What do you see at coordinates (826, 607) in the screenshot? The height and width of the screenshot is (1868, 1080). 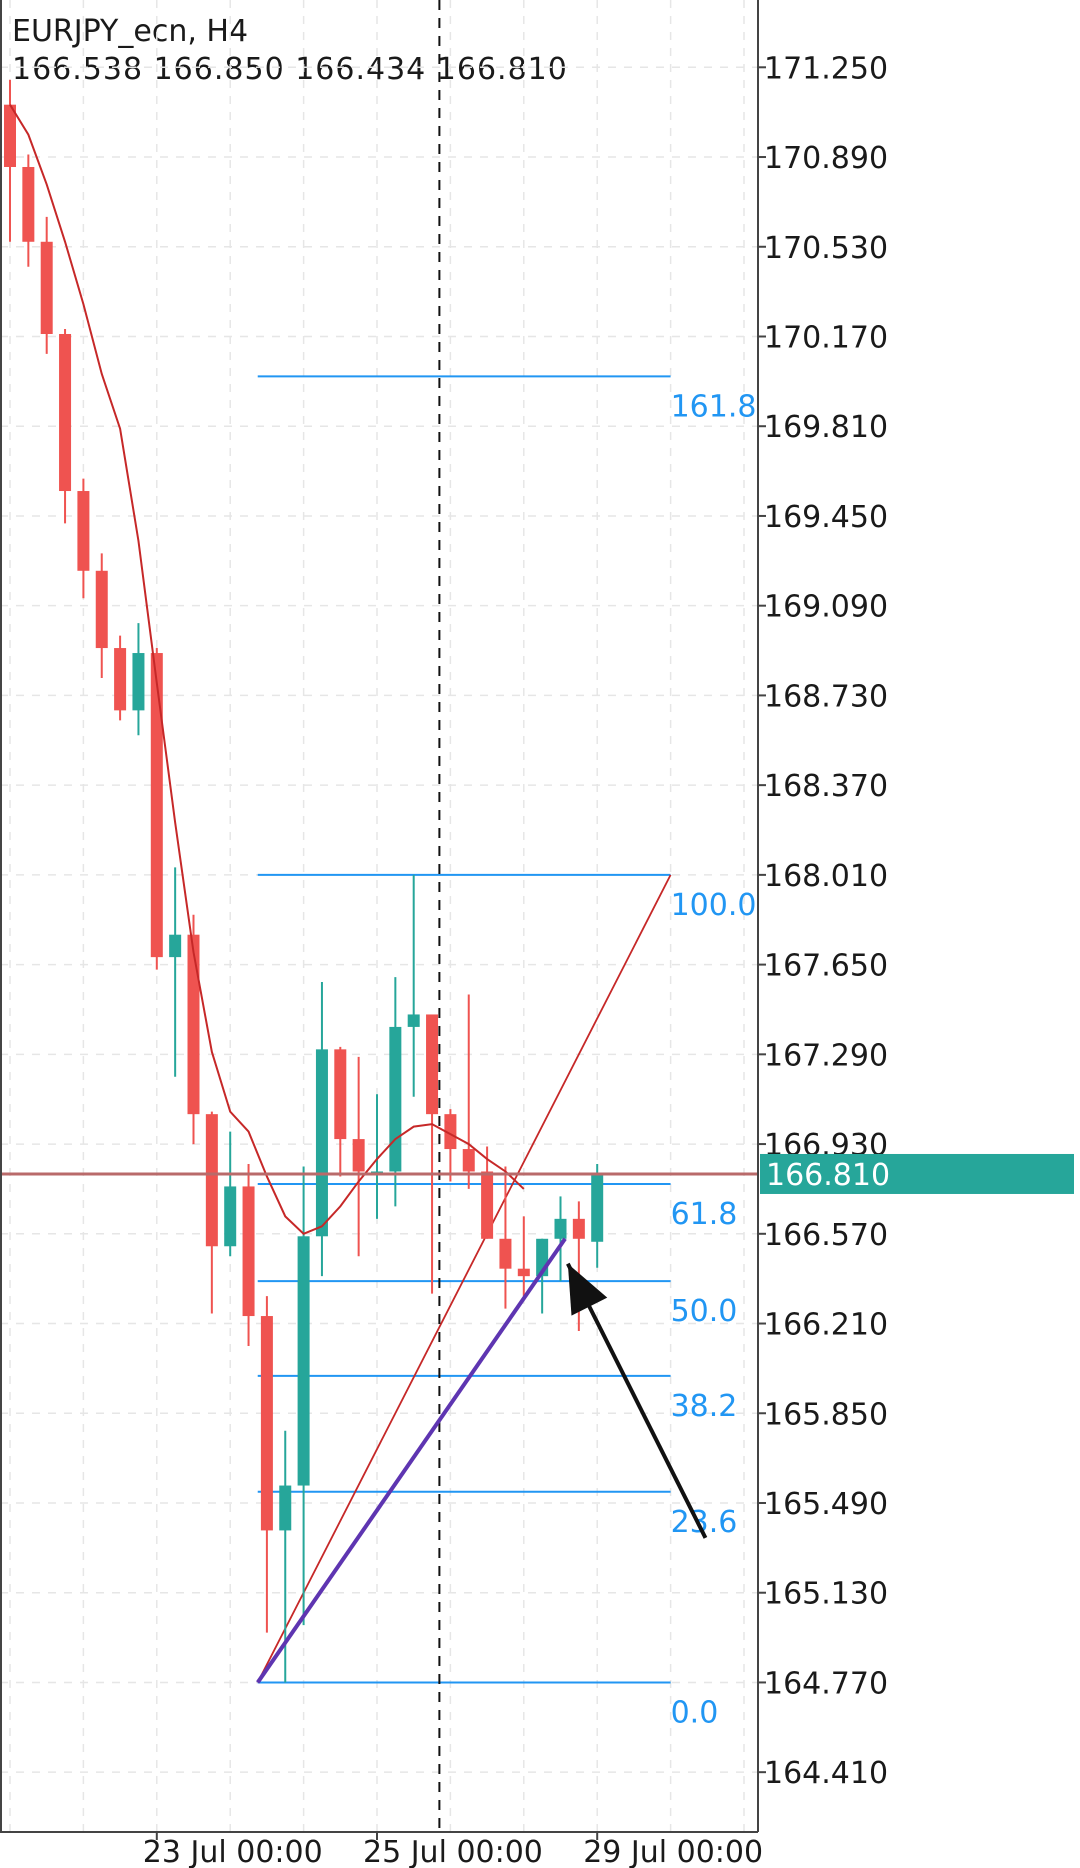 I see `y-tick-label: 169.090` at bounding box center [826, 607].